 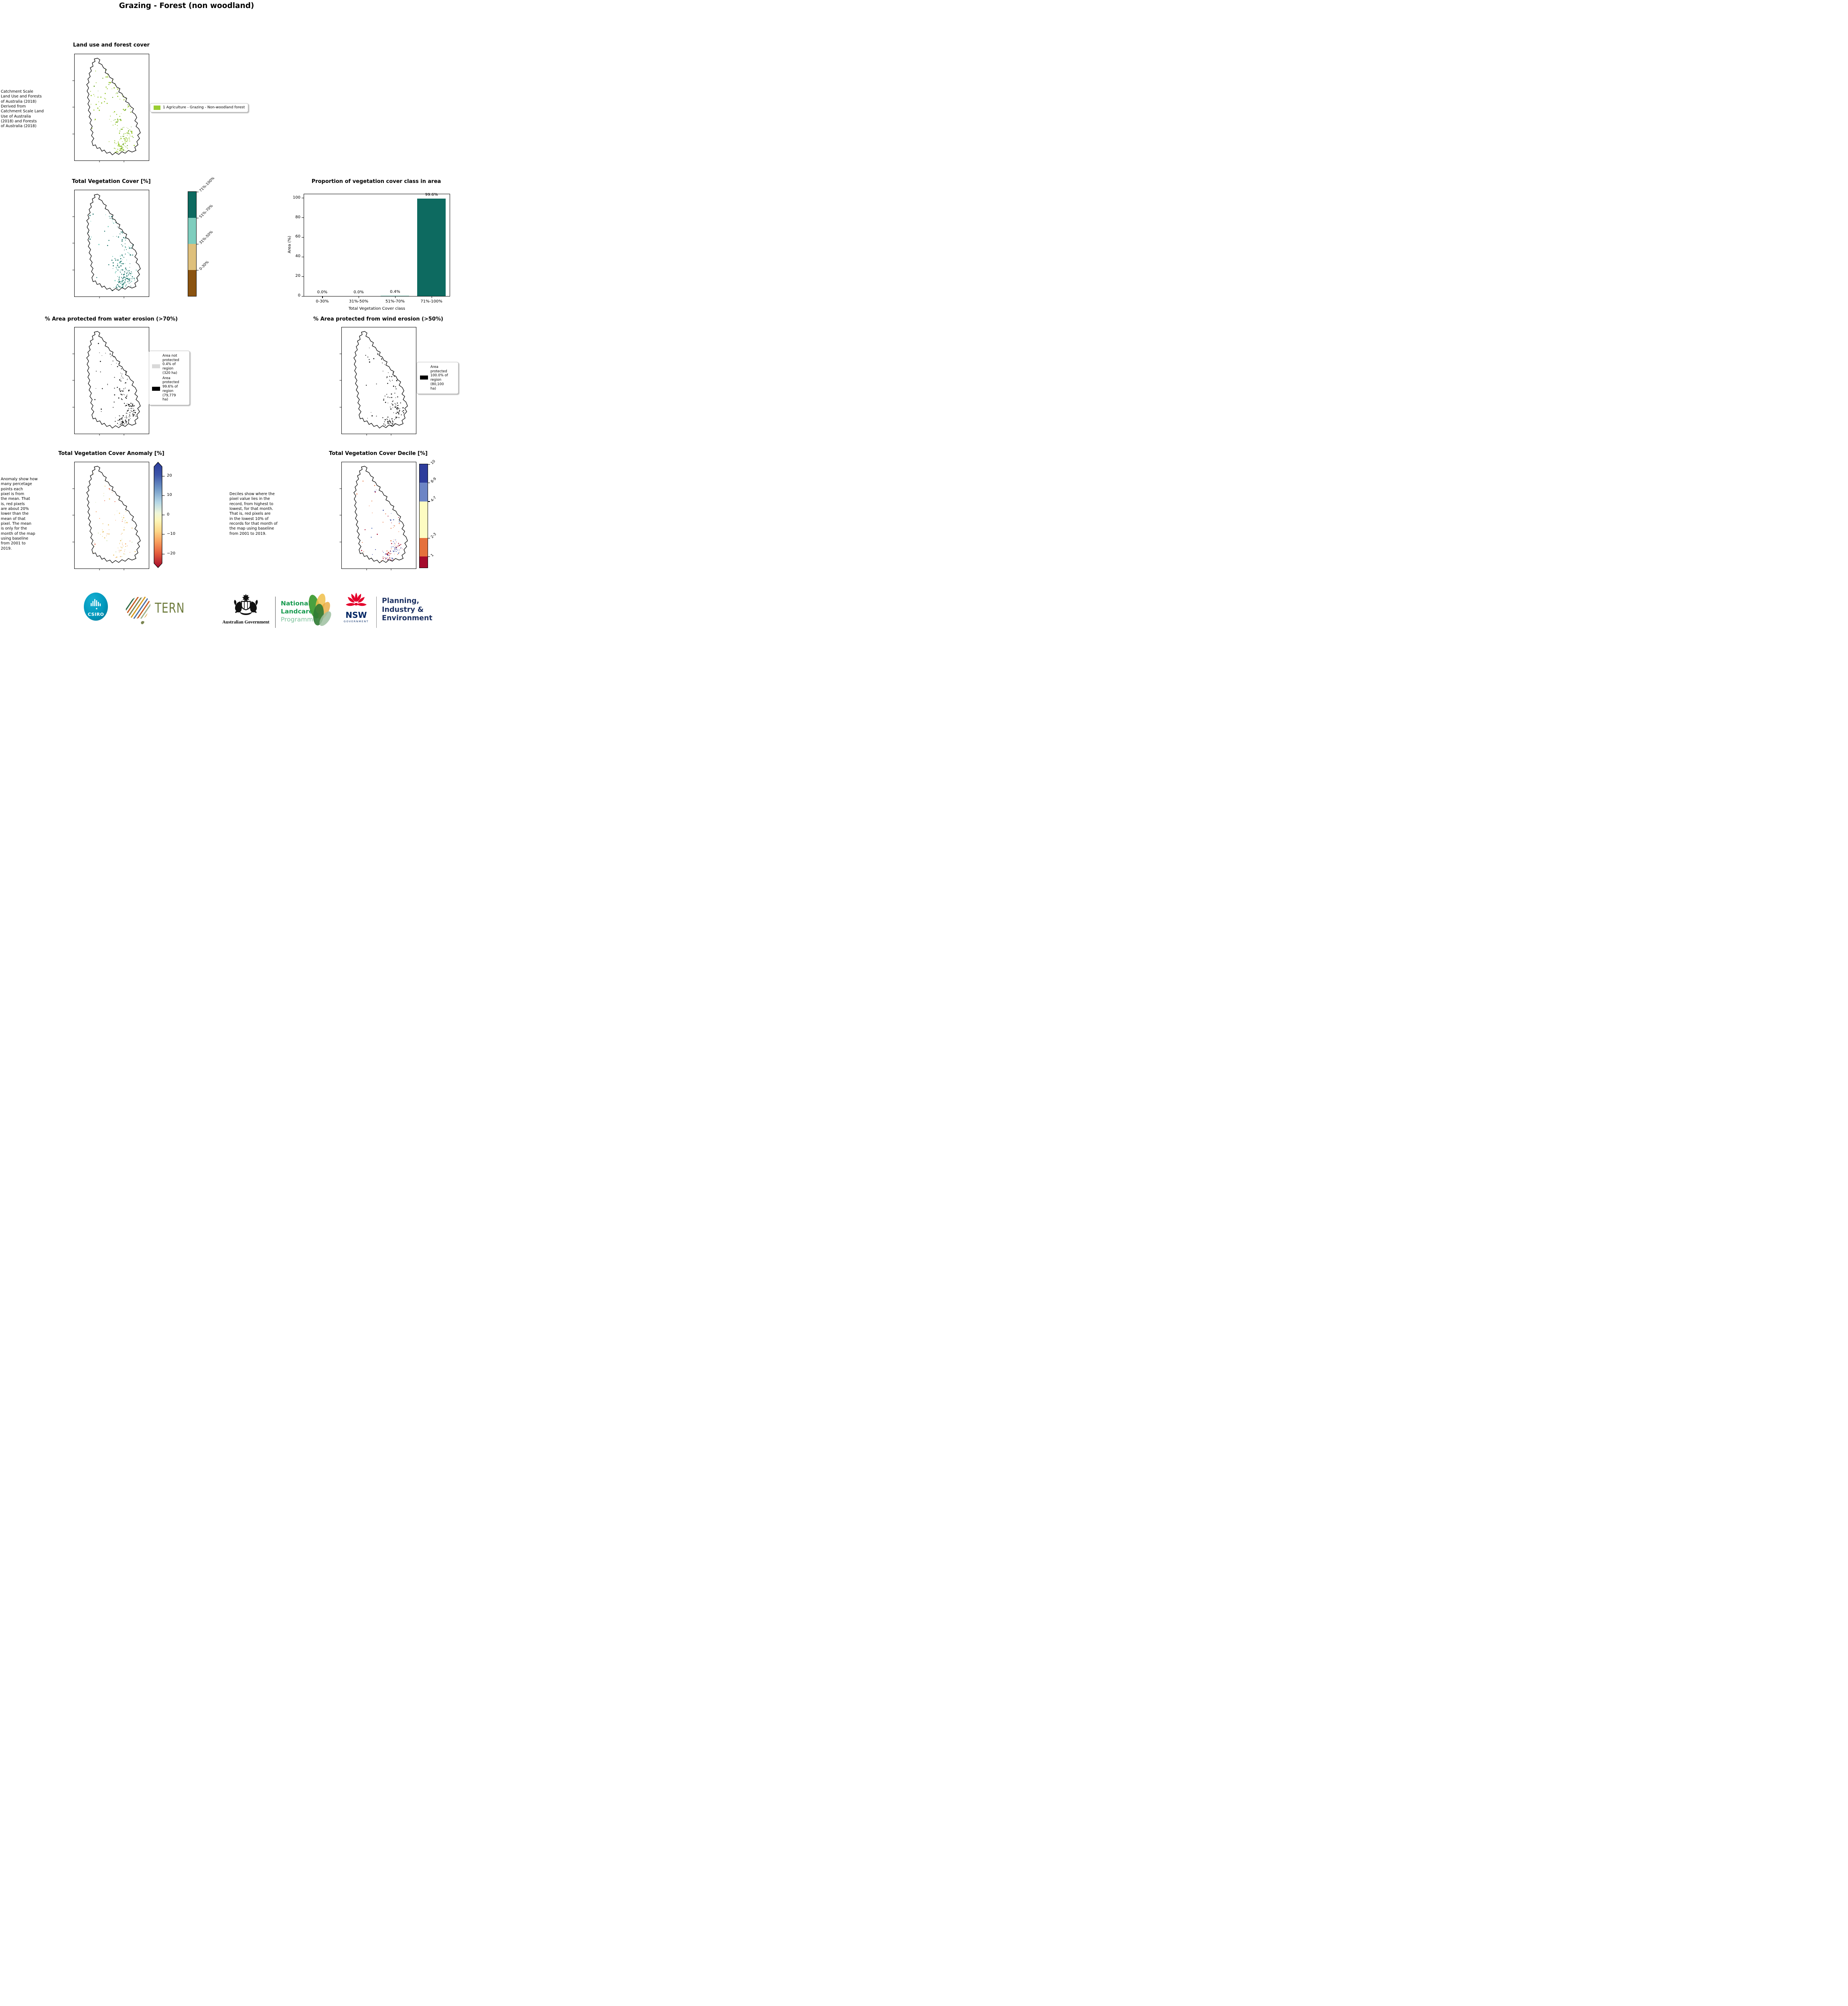 I want to click on y-tick-label: 40, so click(x=297, y=256).